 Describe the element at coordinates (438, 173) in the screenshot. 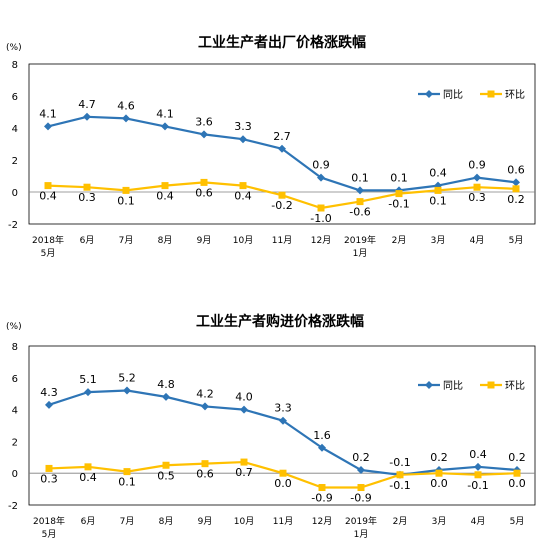

I see `chart-1-series-1-data-label: 0.4` at that location.